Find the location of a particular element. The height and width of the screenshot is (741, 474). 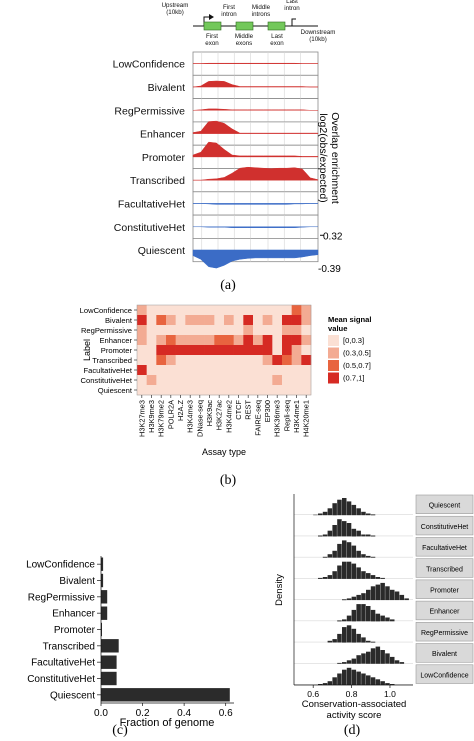

strip-label-constitutivehet: ConstitutiveHet is located at coordinates (445, 527).